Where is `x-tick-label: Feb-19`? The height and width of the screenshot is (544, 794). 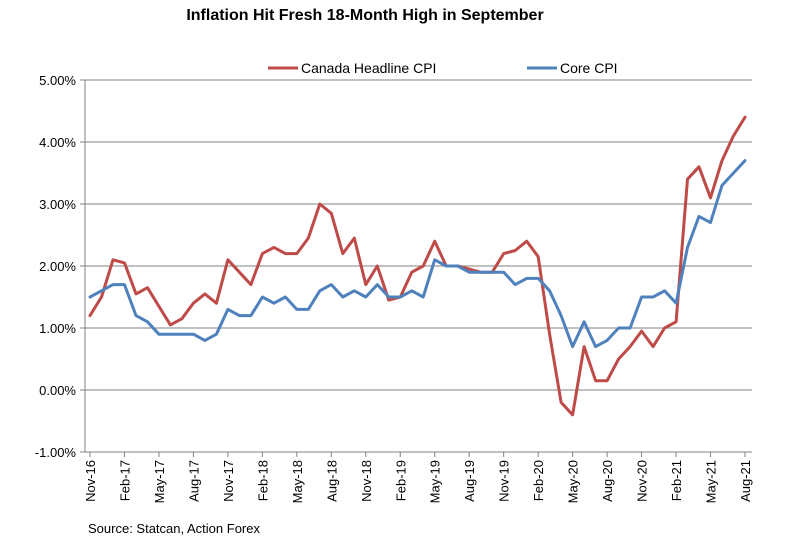
x-tick-label: Feb-19 is located at coordinates (400, 480).